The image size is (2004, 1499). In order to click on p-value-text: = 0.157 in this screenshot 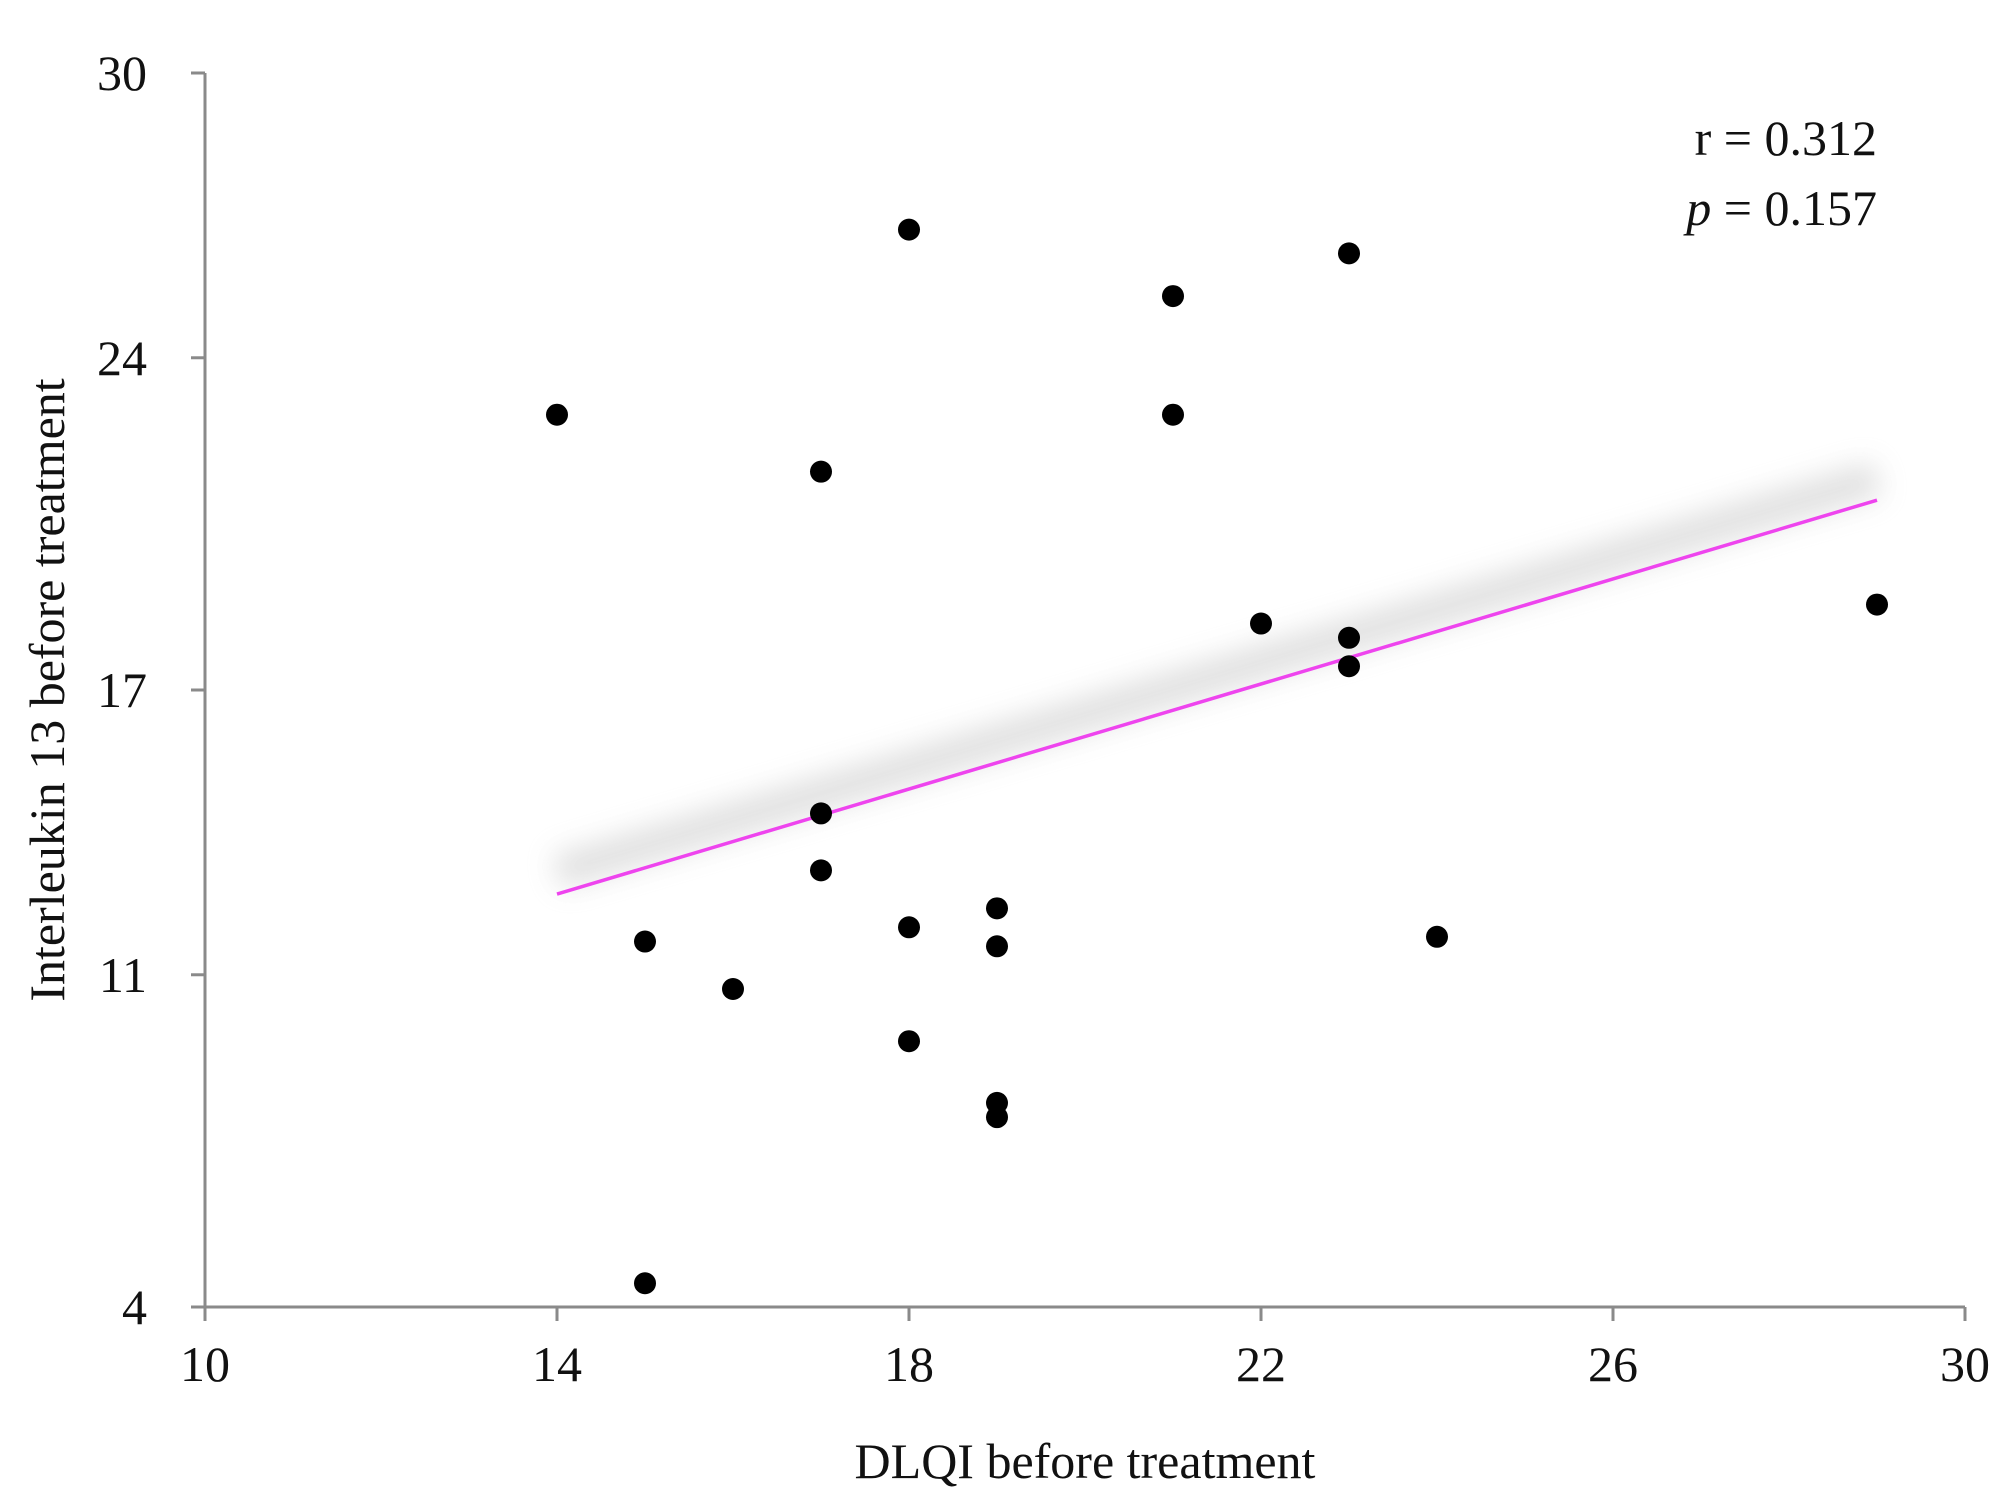, I will do `click(1794, 208)`.